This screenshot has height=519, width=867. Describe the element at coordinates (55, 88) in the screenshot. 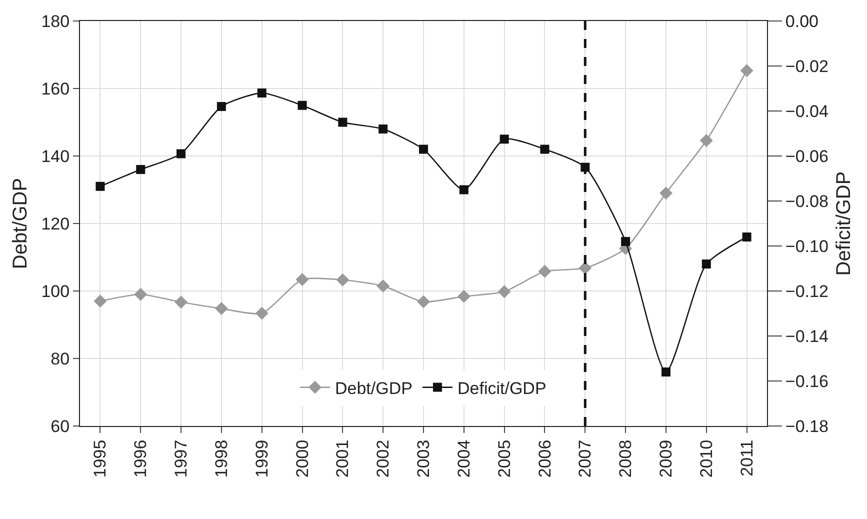

I see `y-tick-label: 160` at that location.